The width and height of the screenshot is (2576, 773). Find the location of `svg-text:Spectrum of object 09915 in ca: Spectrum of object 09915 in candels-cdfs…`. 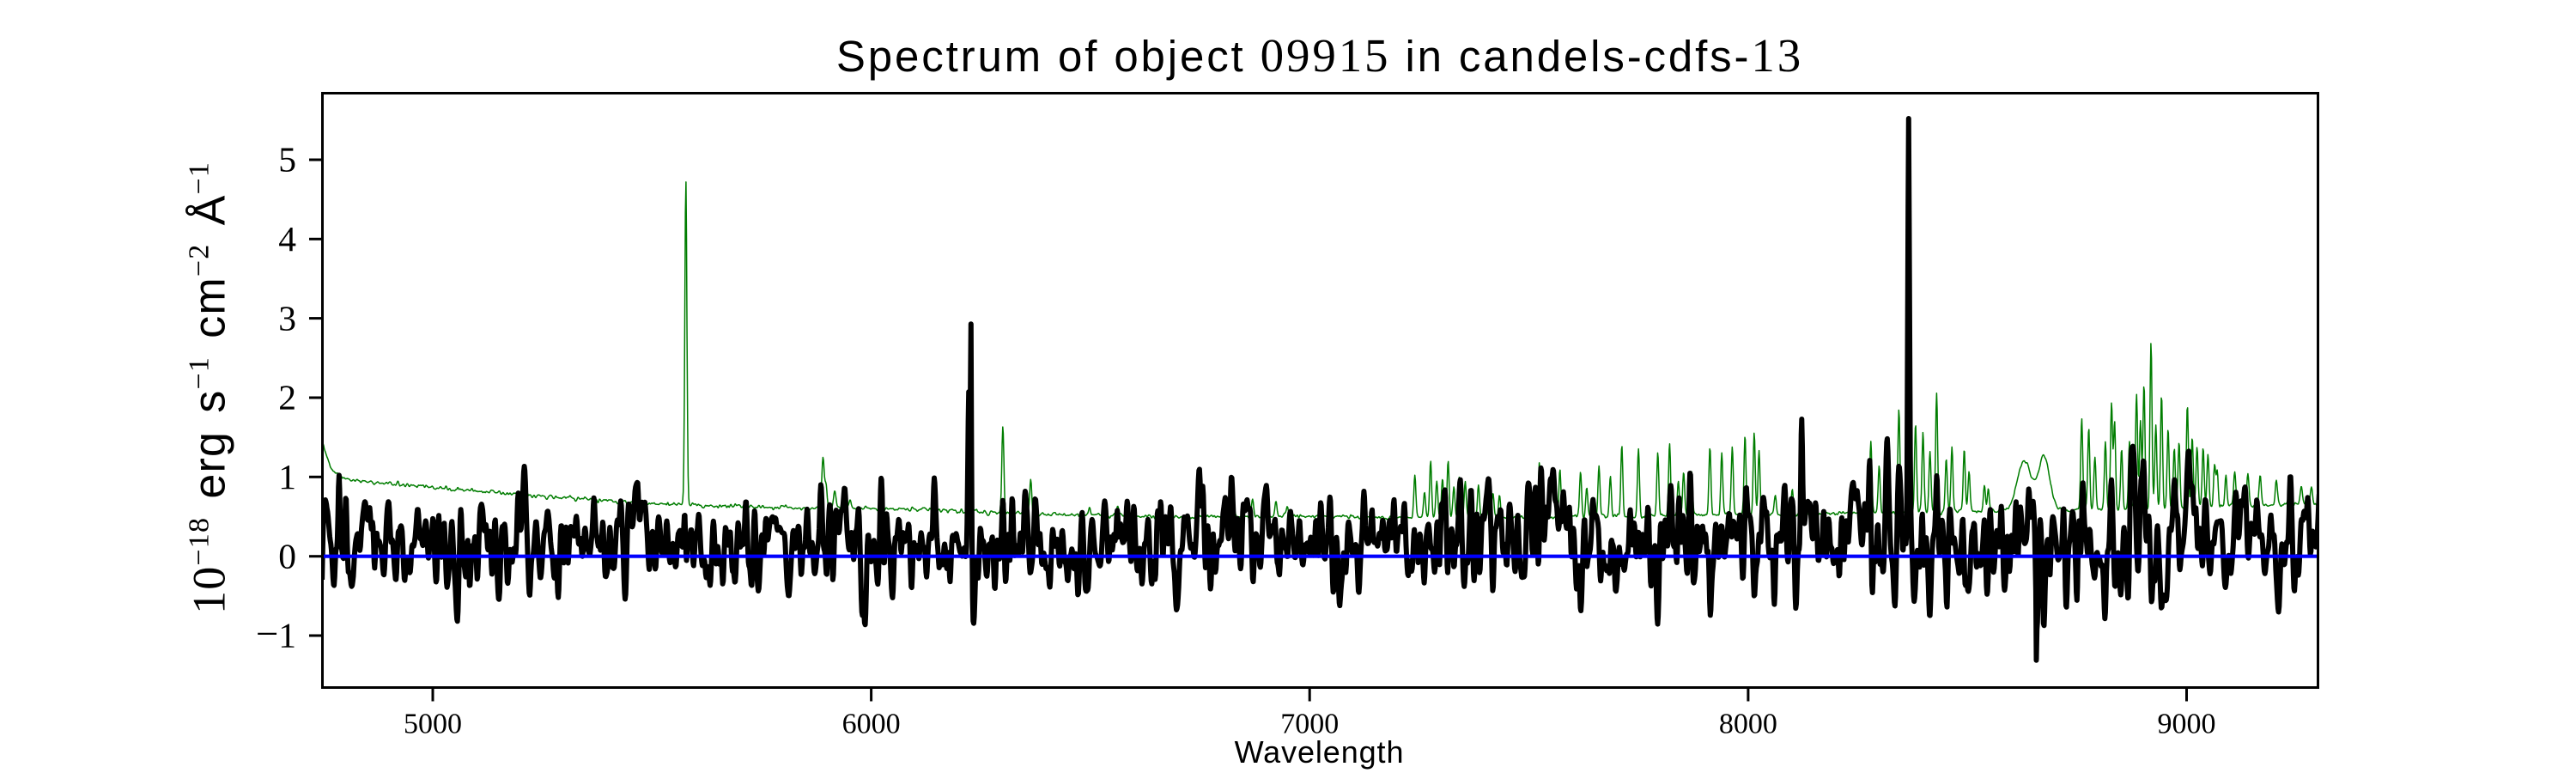

svg-text:Spectrum of object 09915 in ca: Spectrum of object 09915 in candels-cdfs… is located at coordinates (1319, 55).